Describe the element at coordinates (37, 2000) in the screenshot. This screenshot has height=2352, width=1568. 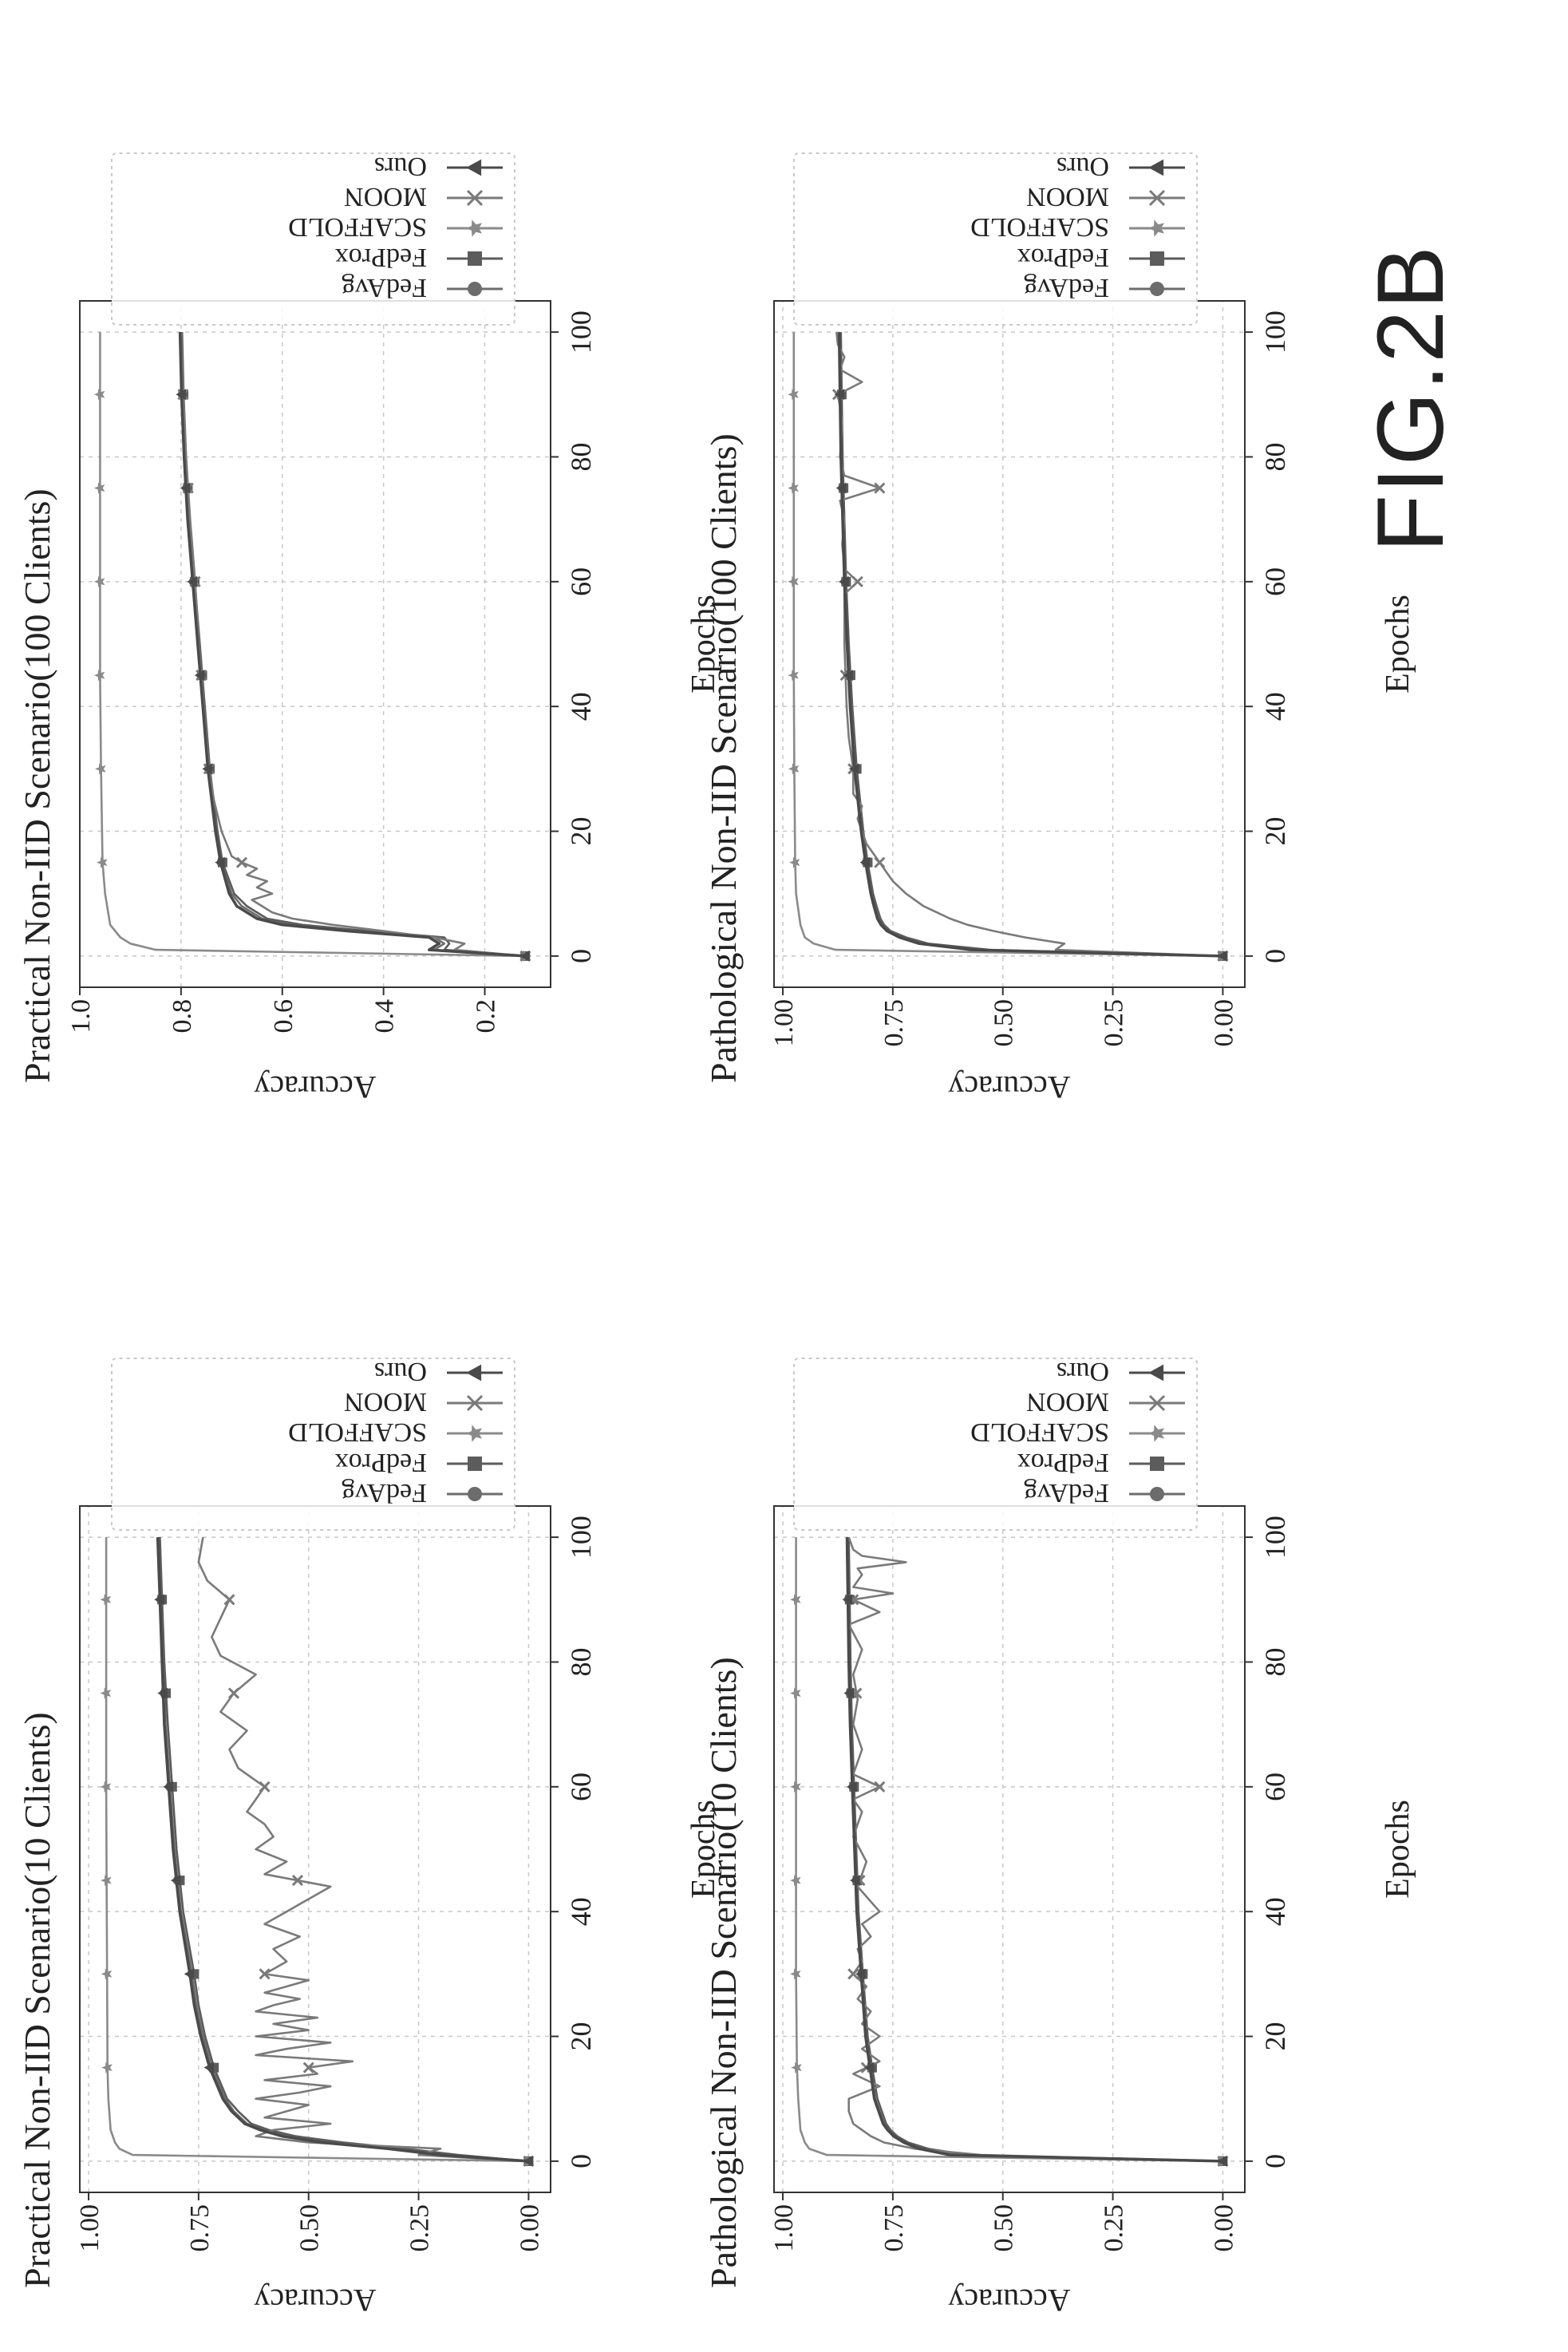
I see `chart-title: Practical Non-IID Scenario(10 Clients)` at that location.